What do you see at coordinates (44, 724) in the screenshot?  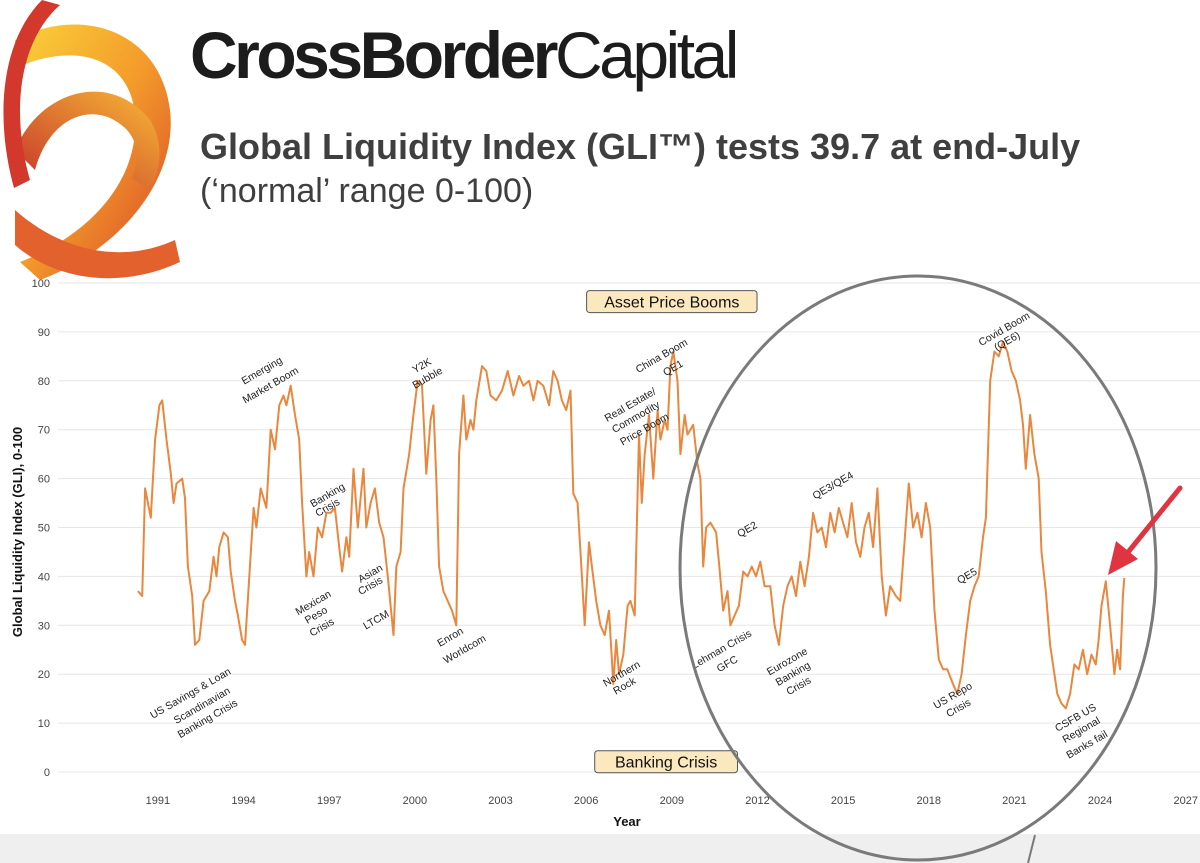 I see `y-tick-label: 10` at bounding box center [44, 724].